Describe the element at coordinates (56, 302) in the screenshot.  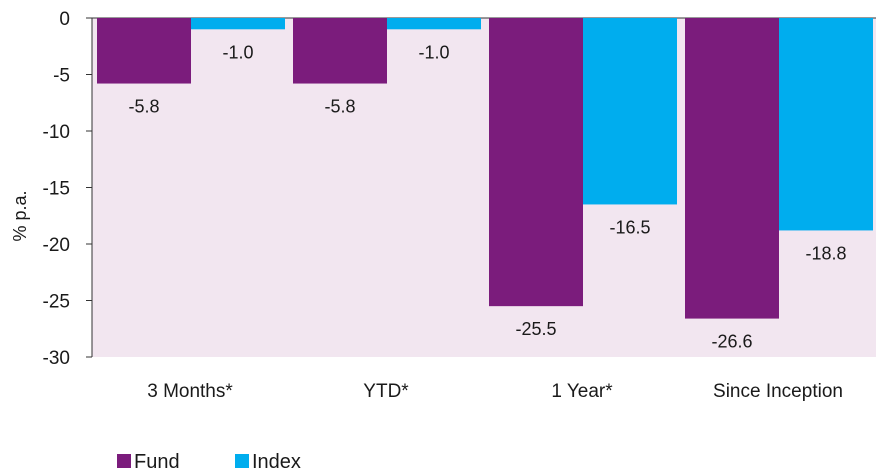
I see `y-tick-label: -25` at that location.